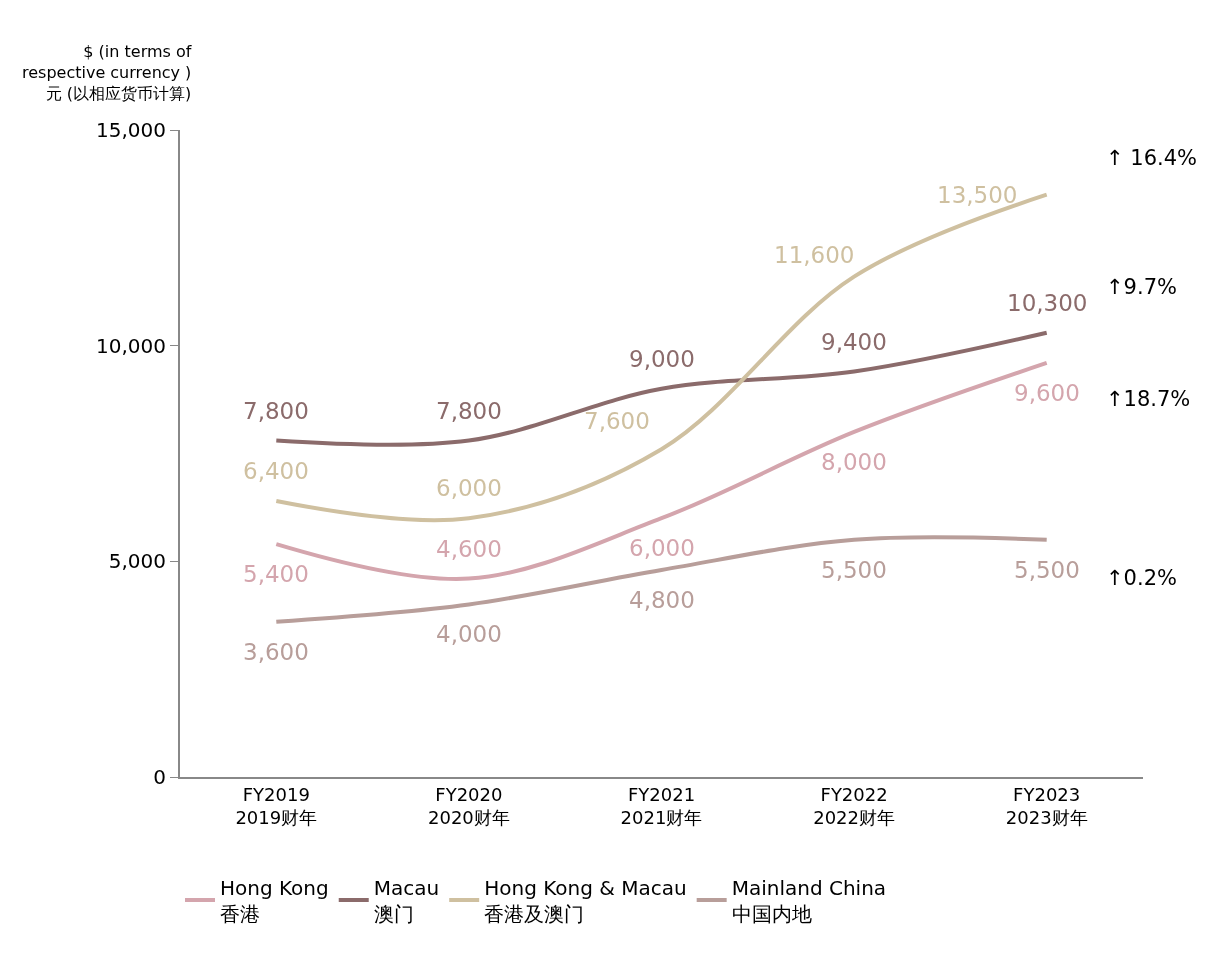  Describe the element at coordinates (131, 130) in the screenshot. I see `y-tick-label: 15,000` at that location.